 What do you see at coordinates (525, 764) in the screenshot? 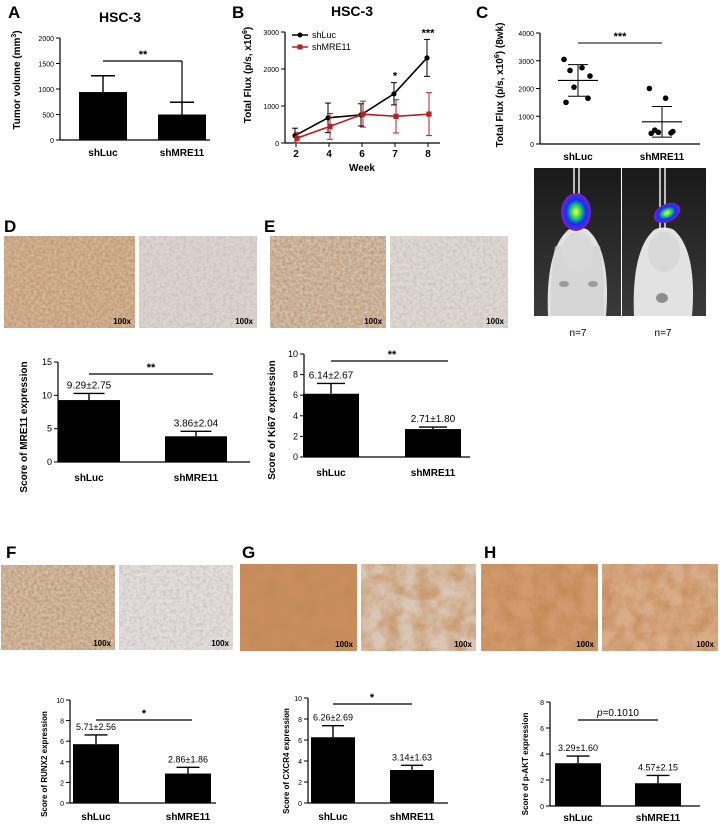
I see `panel-h-ylabel: Score of p-AKT expression` at bounding box center [525, 764].